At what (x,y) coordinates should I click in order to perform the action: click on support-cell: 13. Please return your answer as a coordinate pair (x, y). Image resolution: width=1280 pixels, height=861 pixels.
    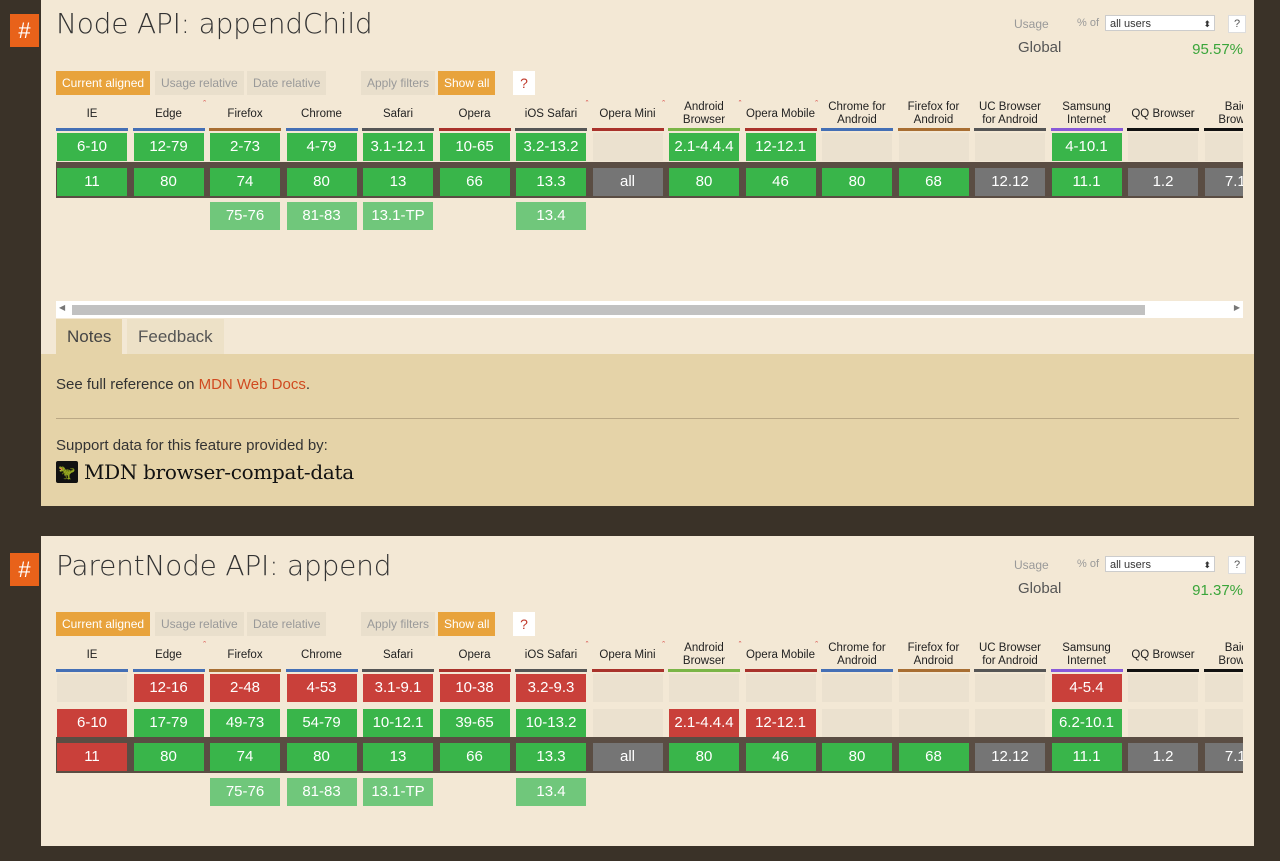
    Looking at the image, I should click on (398, 181).